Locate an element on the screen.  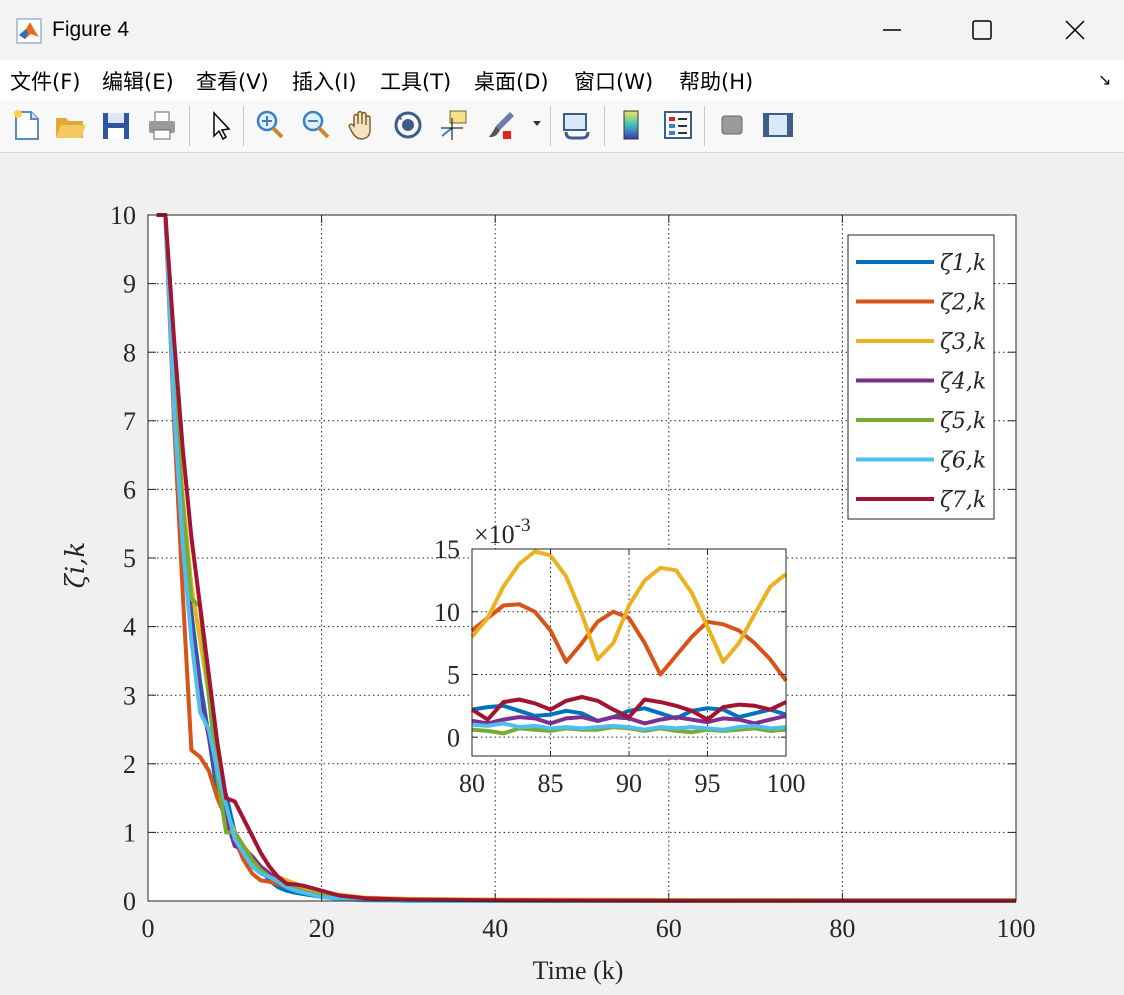
x-tick-label: 60 is located at coordinates (669, 928).